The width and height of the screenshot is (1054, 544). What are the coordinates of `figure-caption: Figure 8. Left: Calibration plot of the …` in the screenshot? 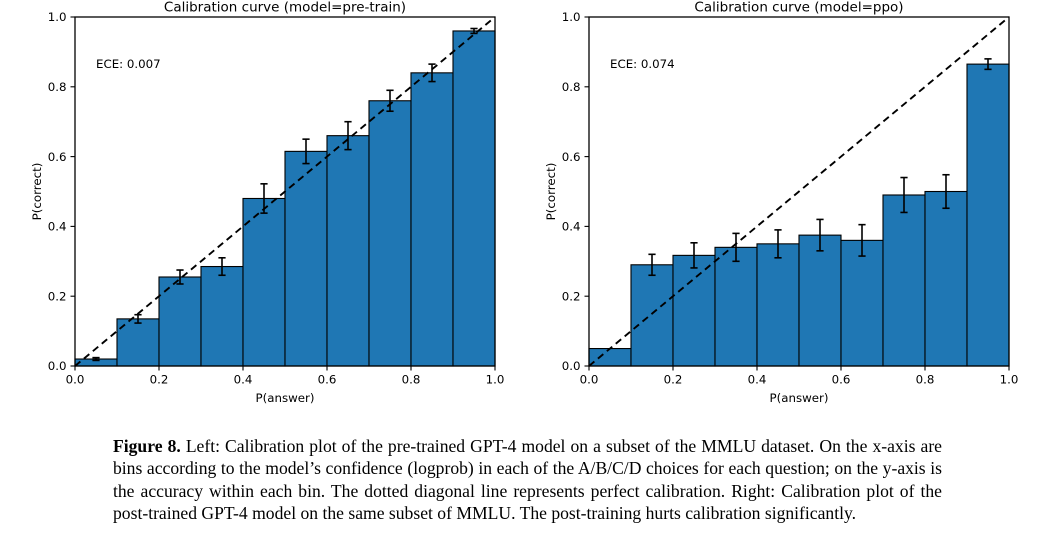 It's located at (527, 480).